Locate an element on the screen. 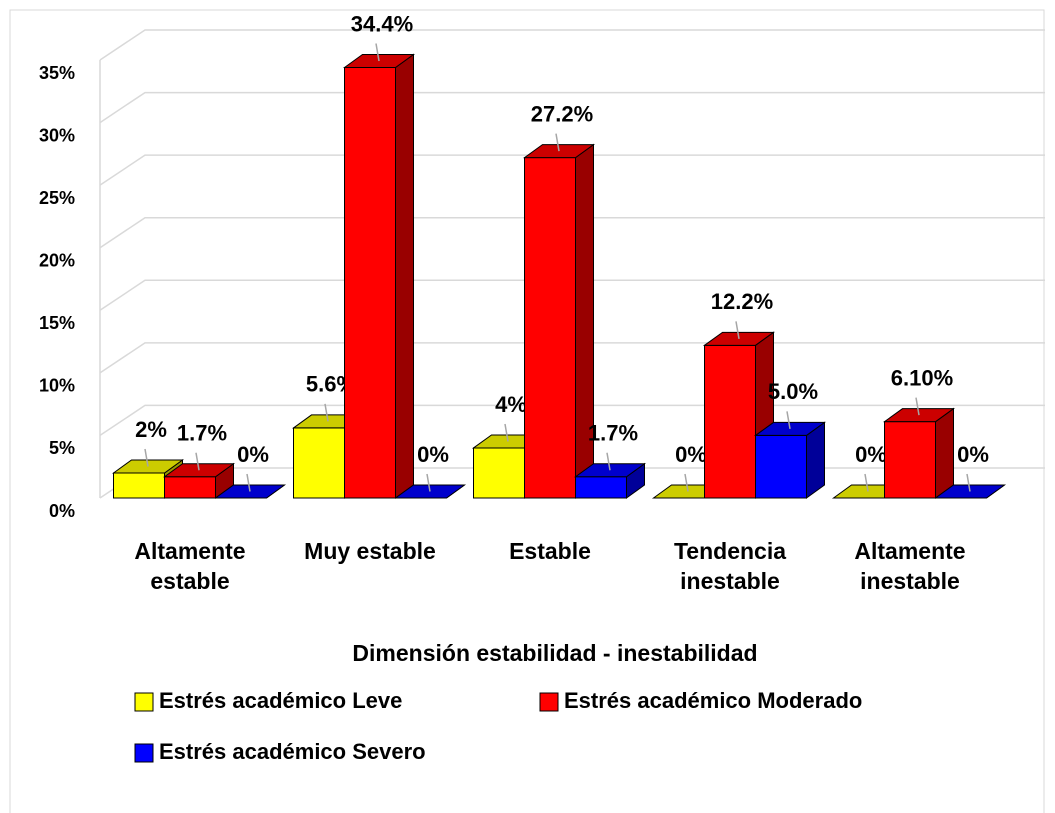 The width and height of the screenshot is (1055, 813). x-tick-label: Altamente estable is located at coordinates (190, 566).